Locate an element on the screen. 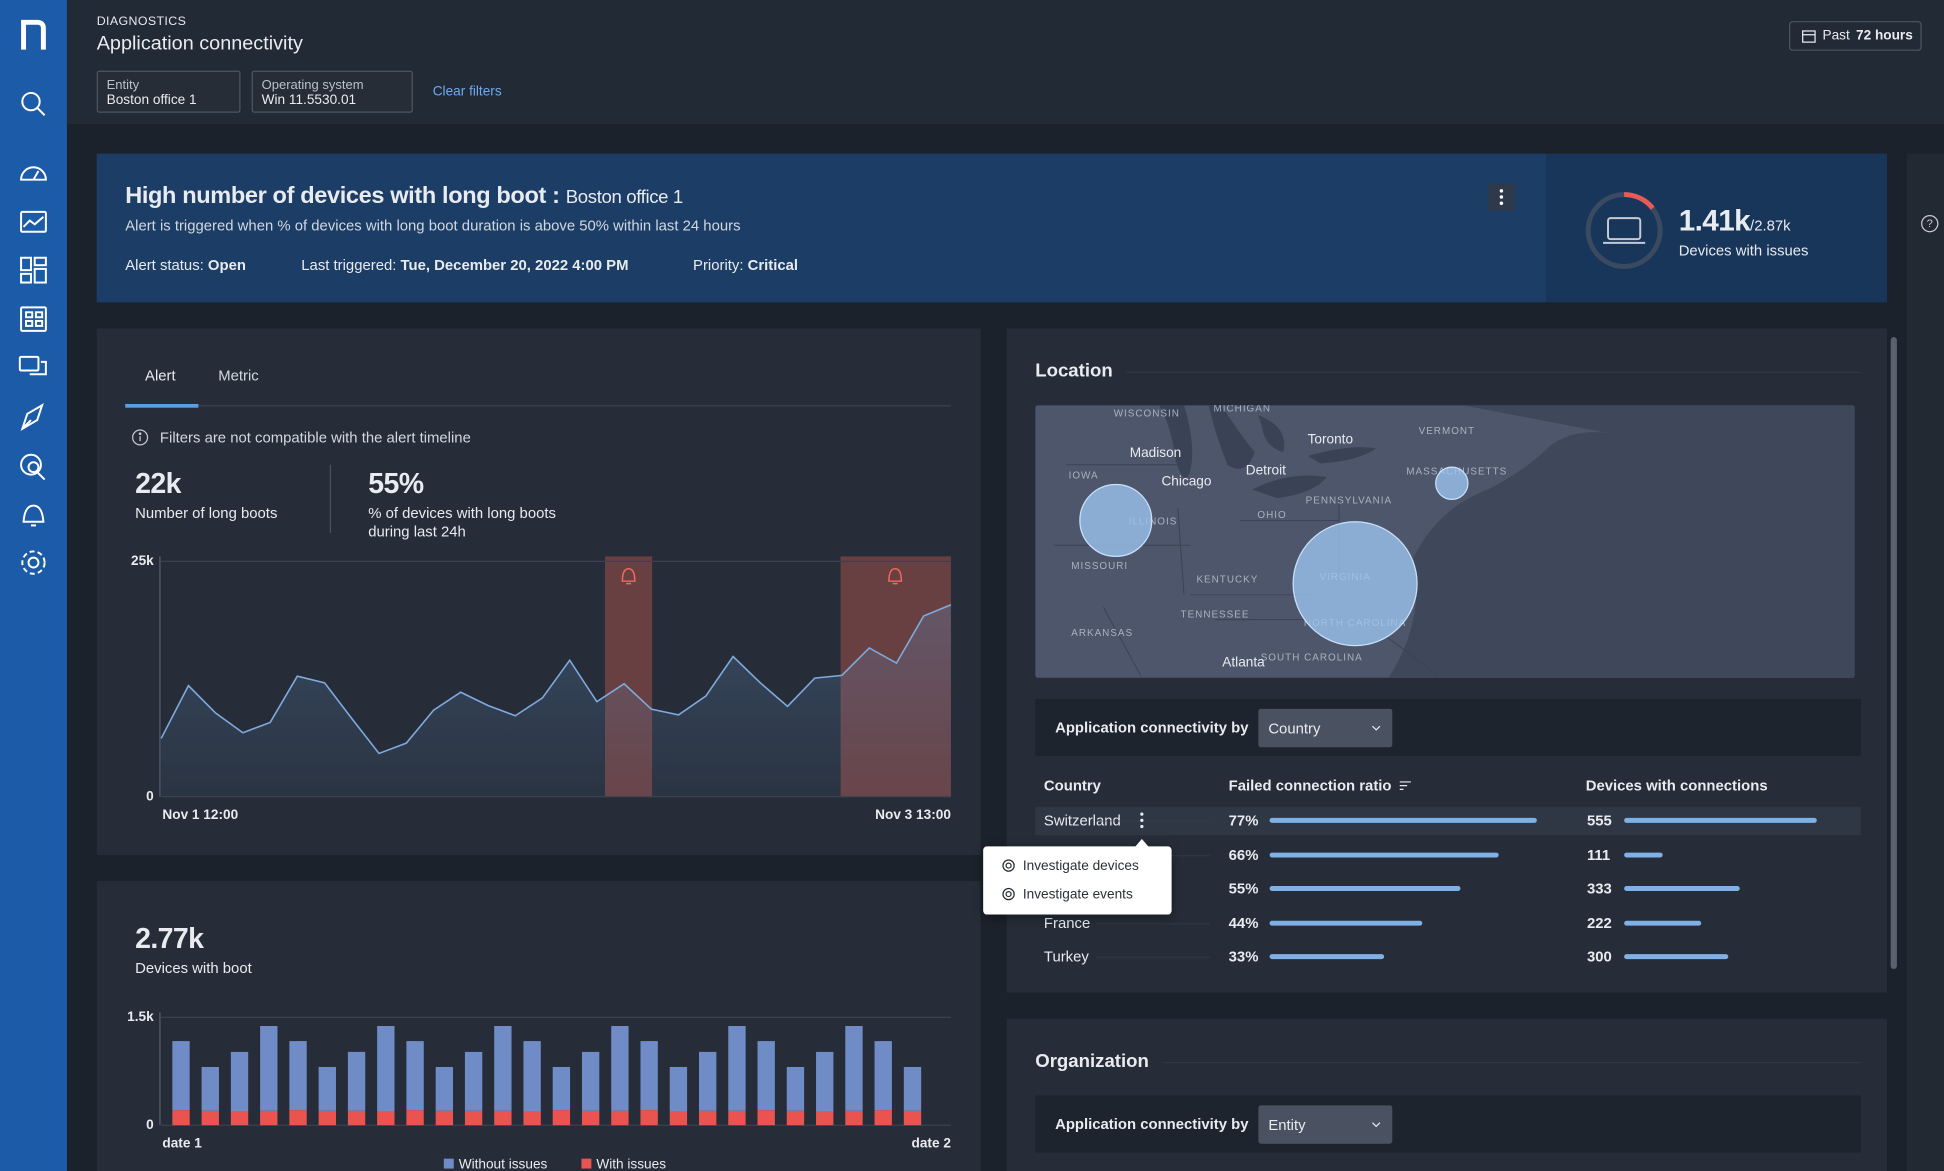 This screenshot has width=1944, height=1171. x-tick-label: date 2 is located at coordinates (932, 1142).